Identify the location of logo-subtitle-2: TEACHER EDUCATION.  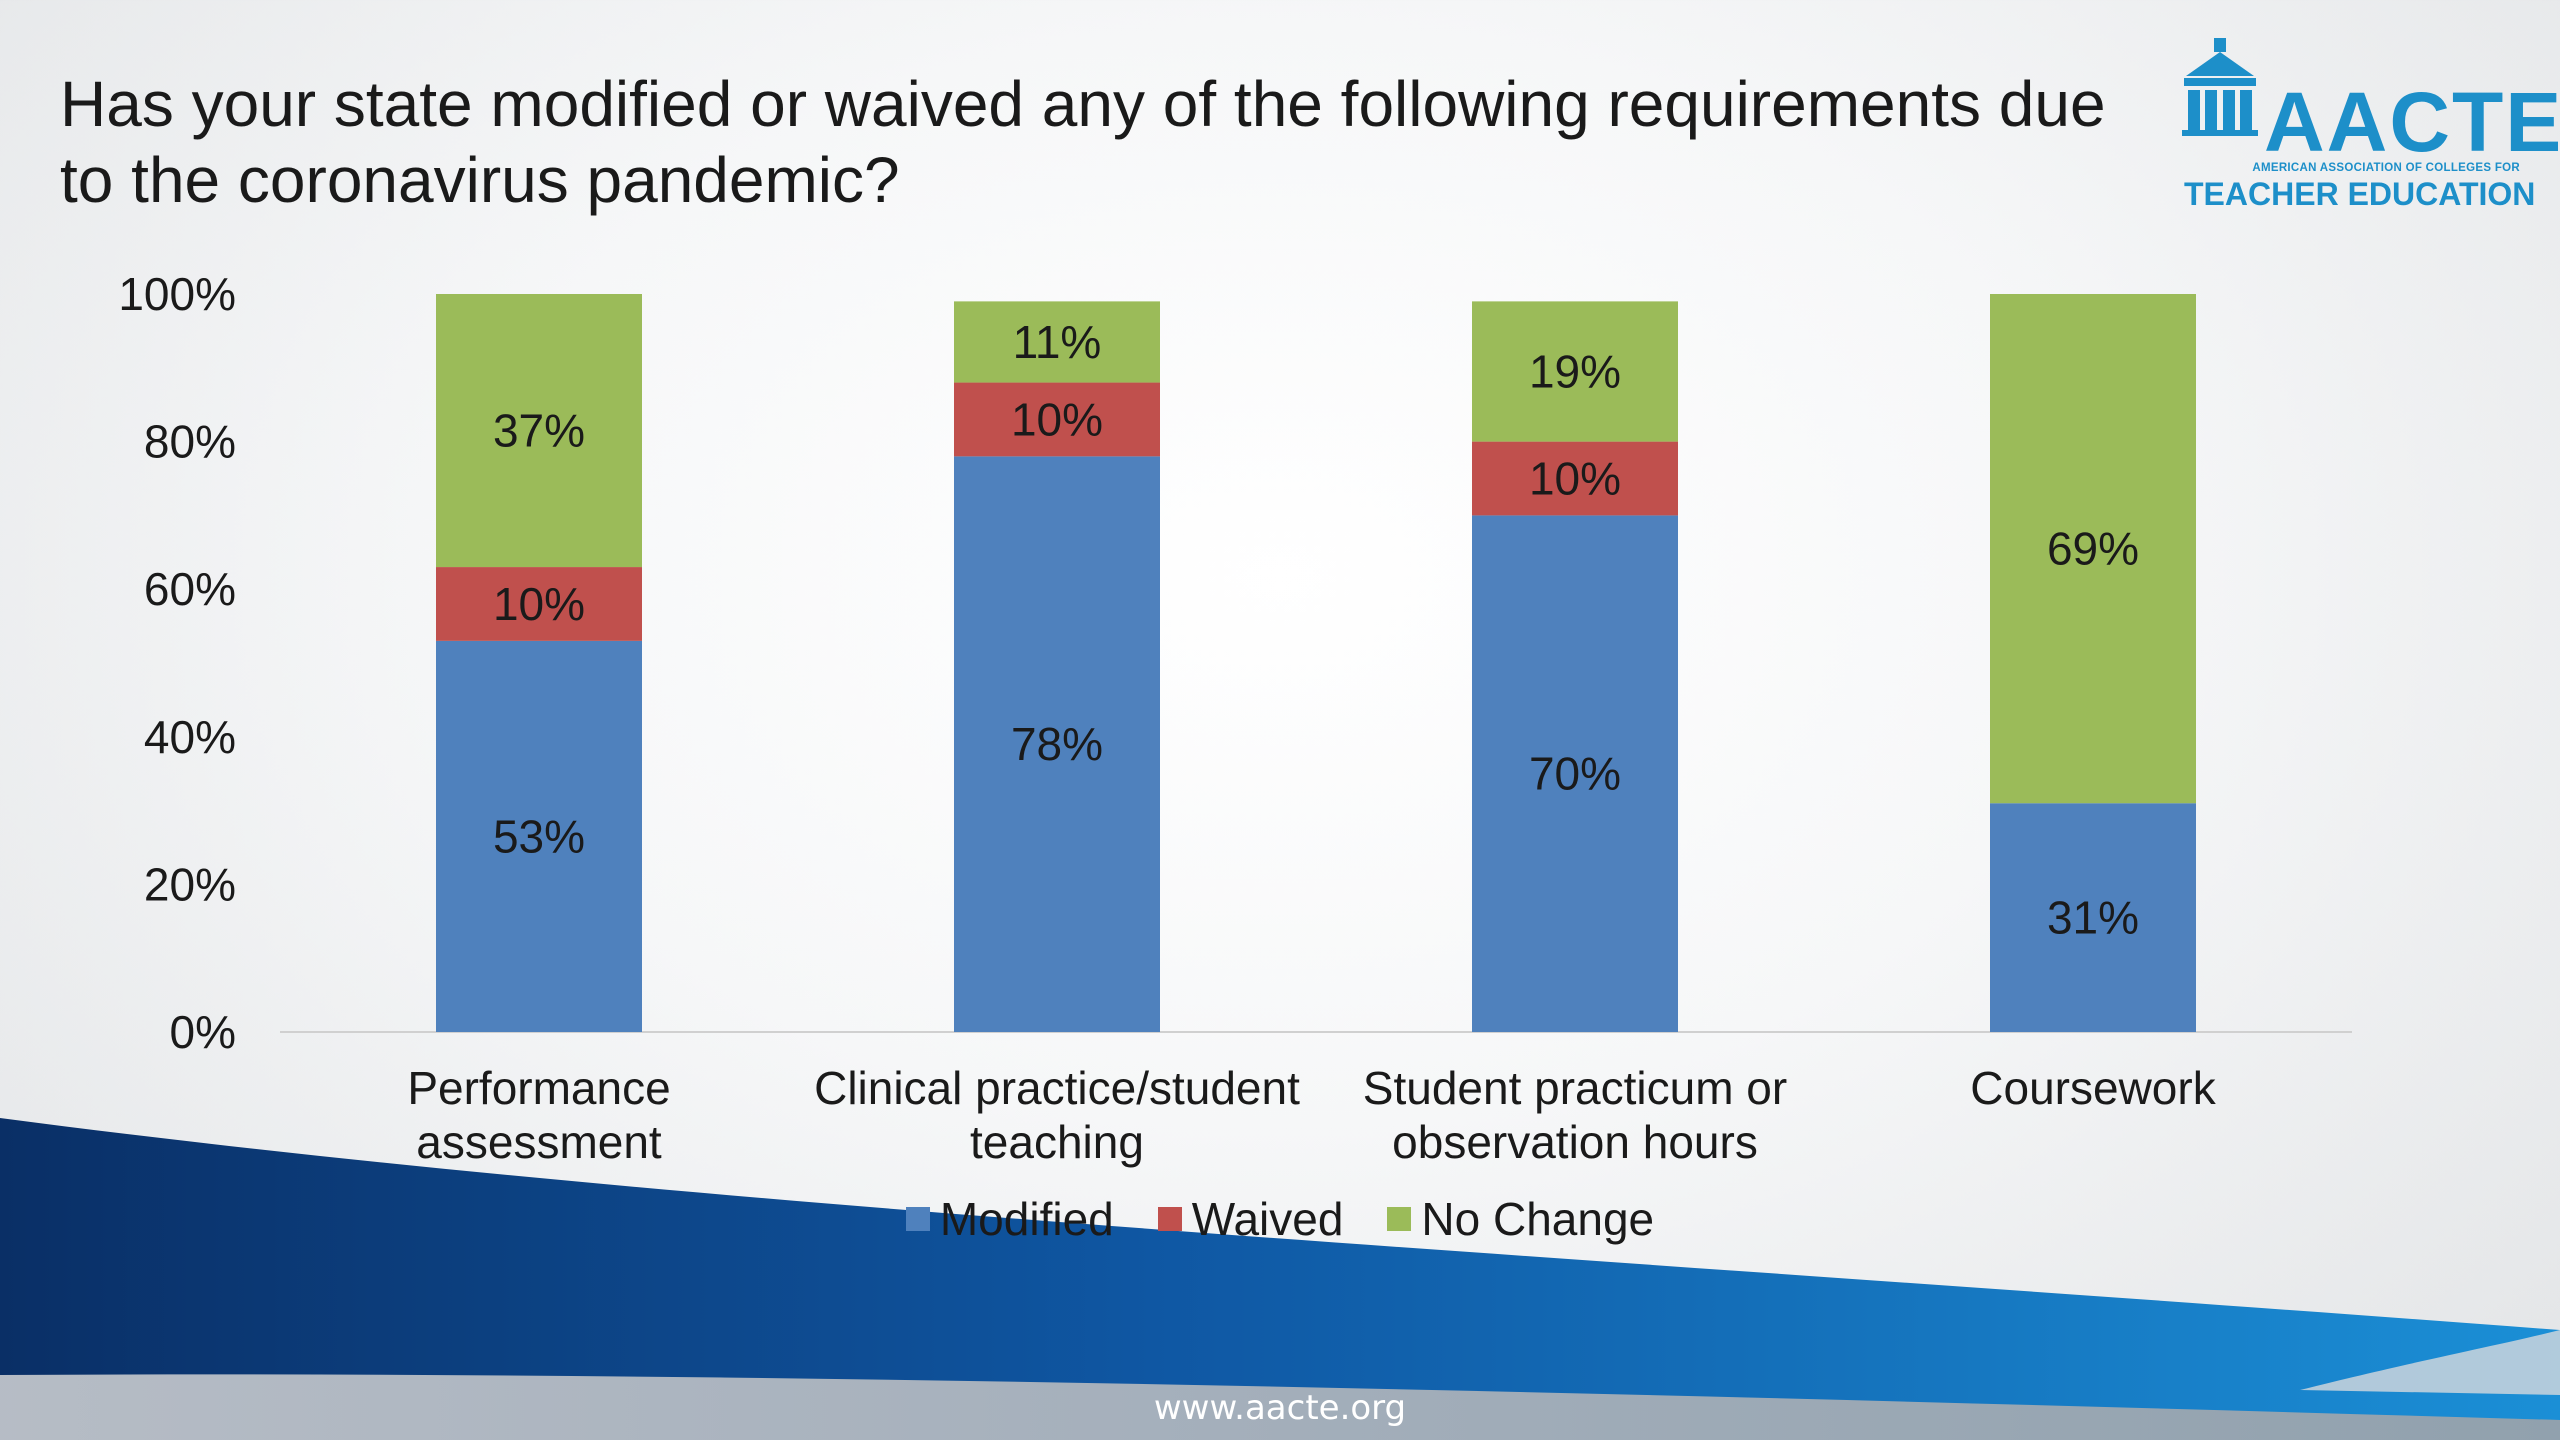
(2360, 194).